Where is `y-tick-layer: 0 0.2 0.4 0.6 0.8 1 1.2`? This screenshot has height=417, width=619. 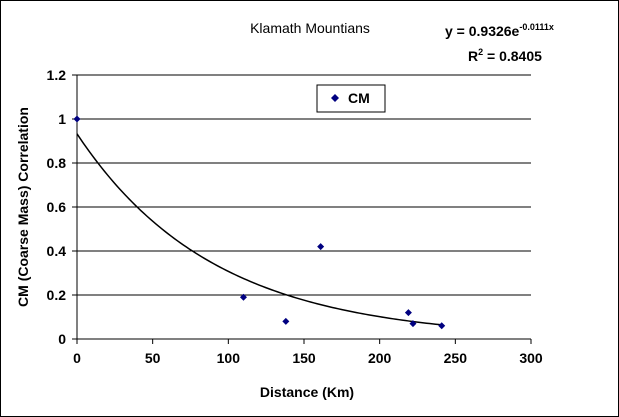 y-tick-layer: 0 0.2 0.4 0.6 0.8 1 1.2 is located at coordinates (62, 207).